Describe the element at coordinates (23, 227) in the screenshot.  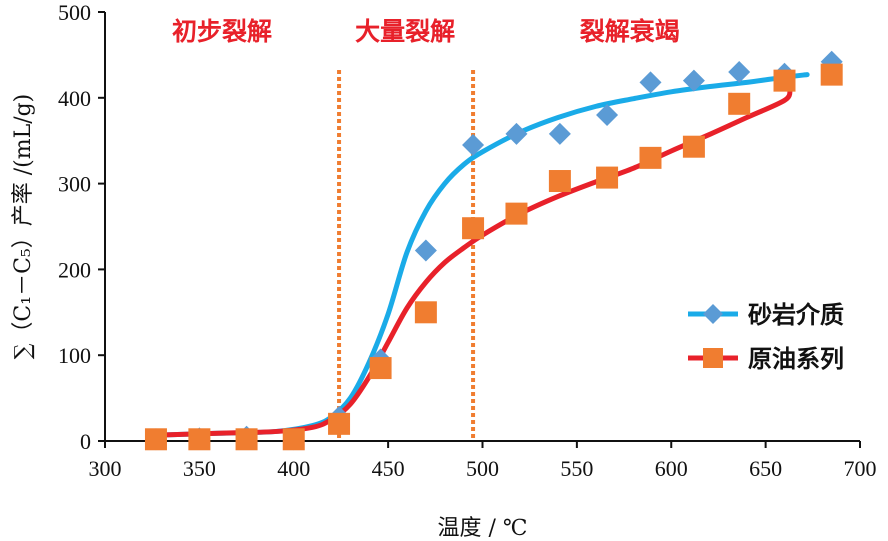
I see `y-axis-title: ∑（C₁－C₅）产率 /(mL/g)` at that location.